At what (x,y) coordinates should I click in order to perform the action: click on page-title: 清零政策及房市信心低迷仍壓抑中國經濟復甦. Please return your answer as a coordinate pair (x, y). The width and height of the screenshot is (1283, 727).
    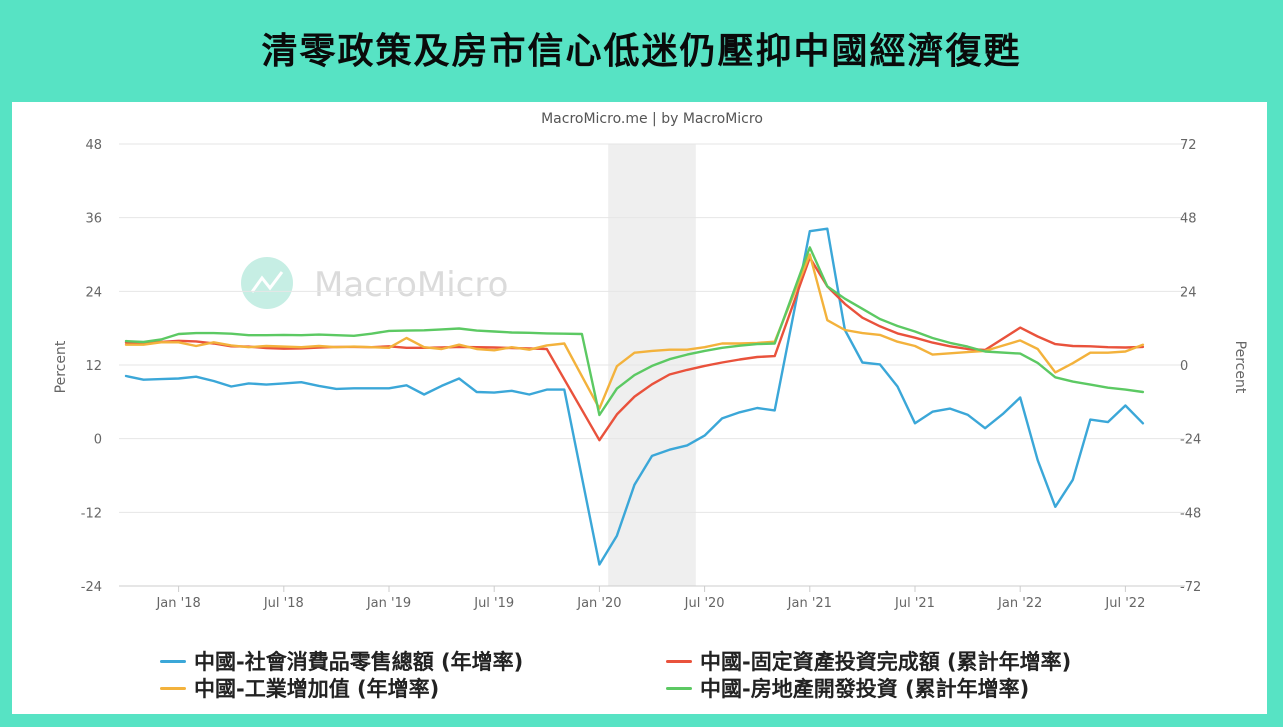
    Looking at the image, I should click on (641, 51).